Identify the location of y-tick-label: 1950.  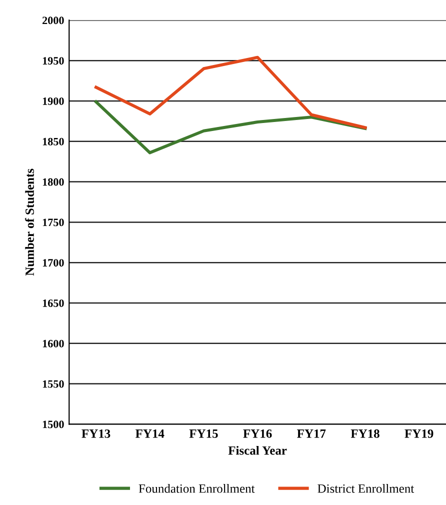
(53, 61).